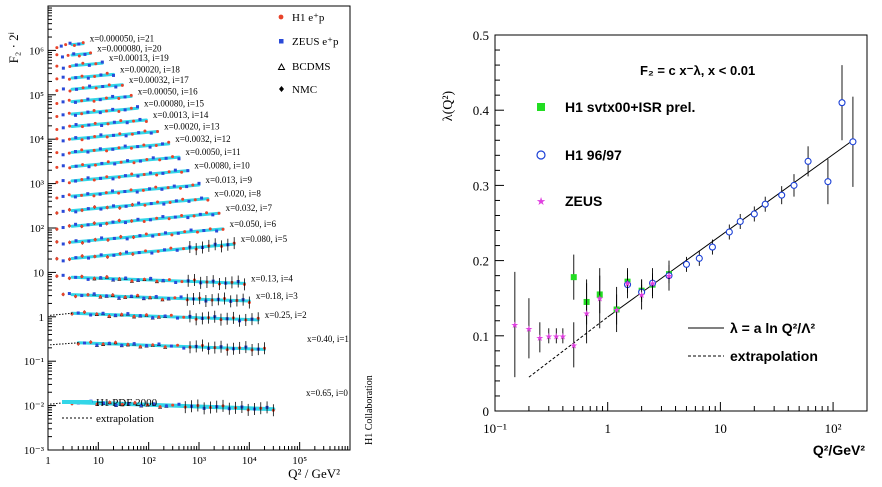  I want to click on f2-x-axis-label: Q² / GeV², so click(314, 473).